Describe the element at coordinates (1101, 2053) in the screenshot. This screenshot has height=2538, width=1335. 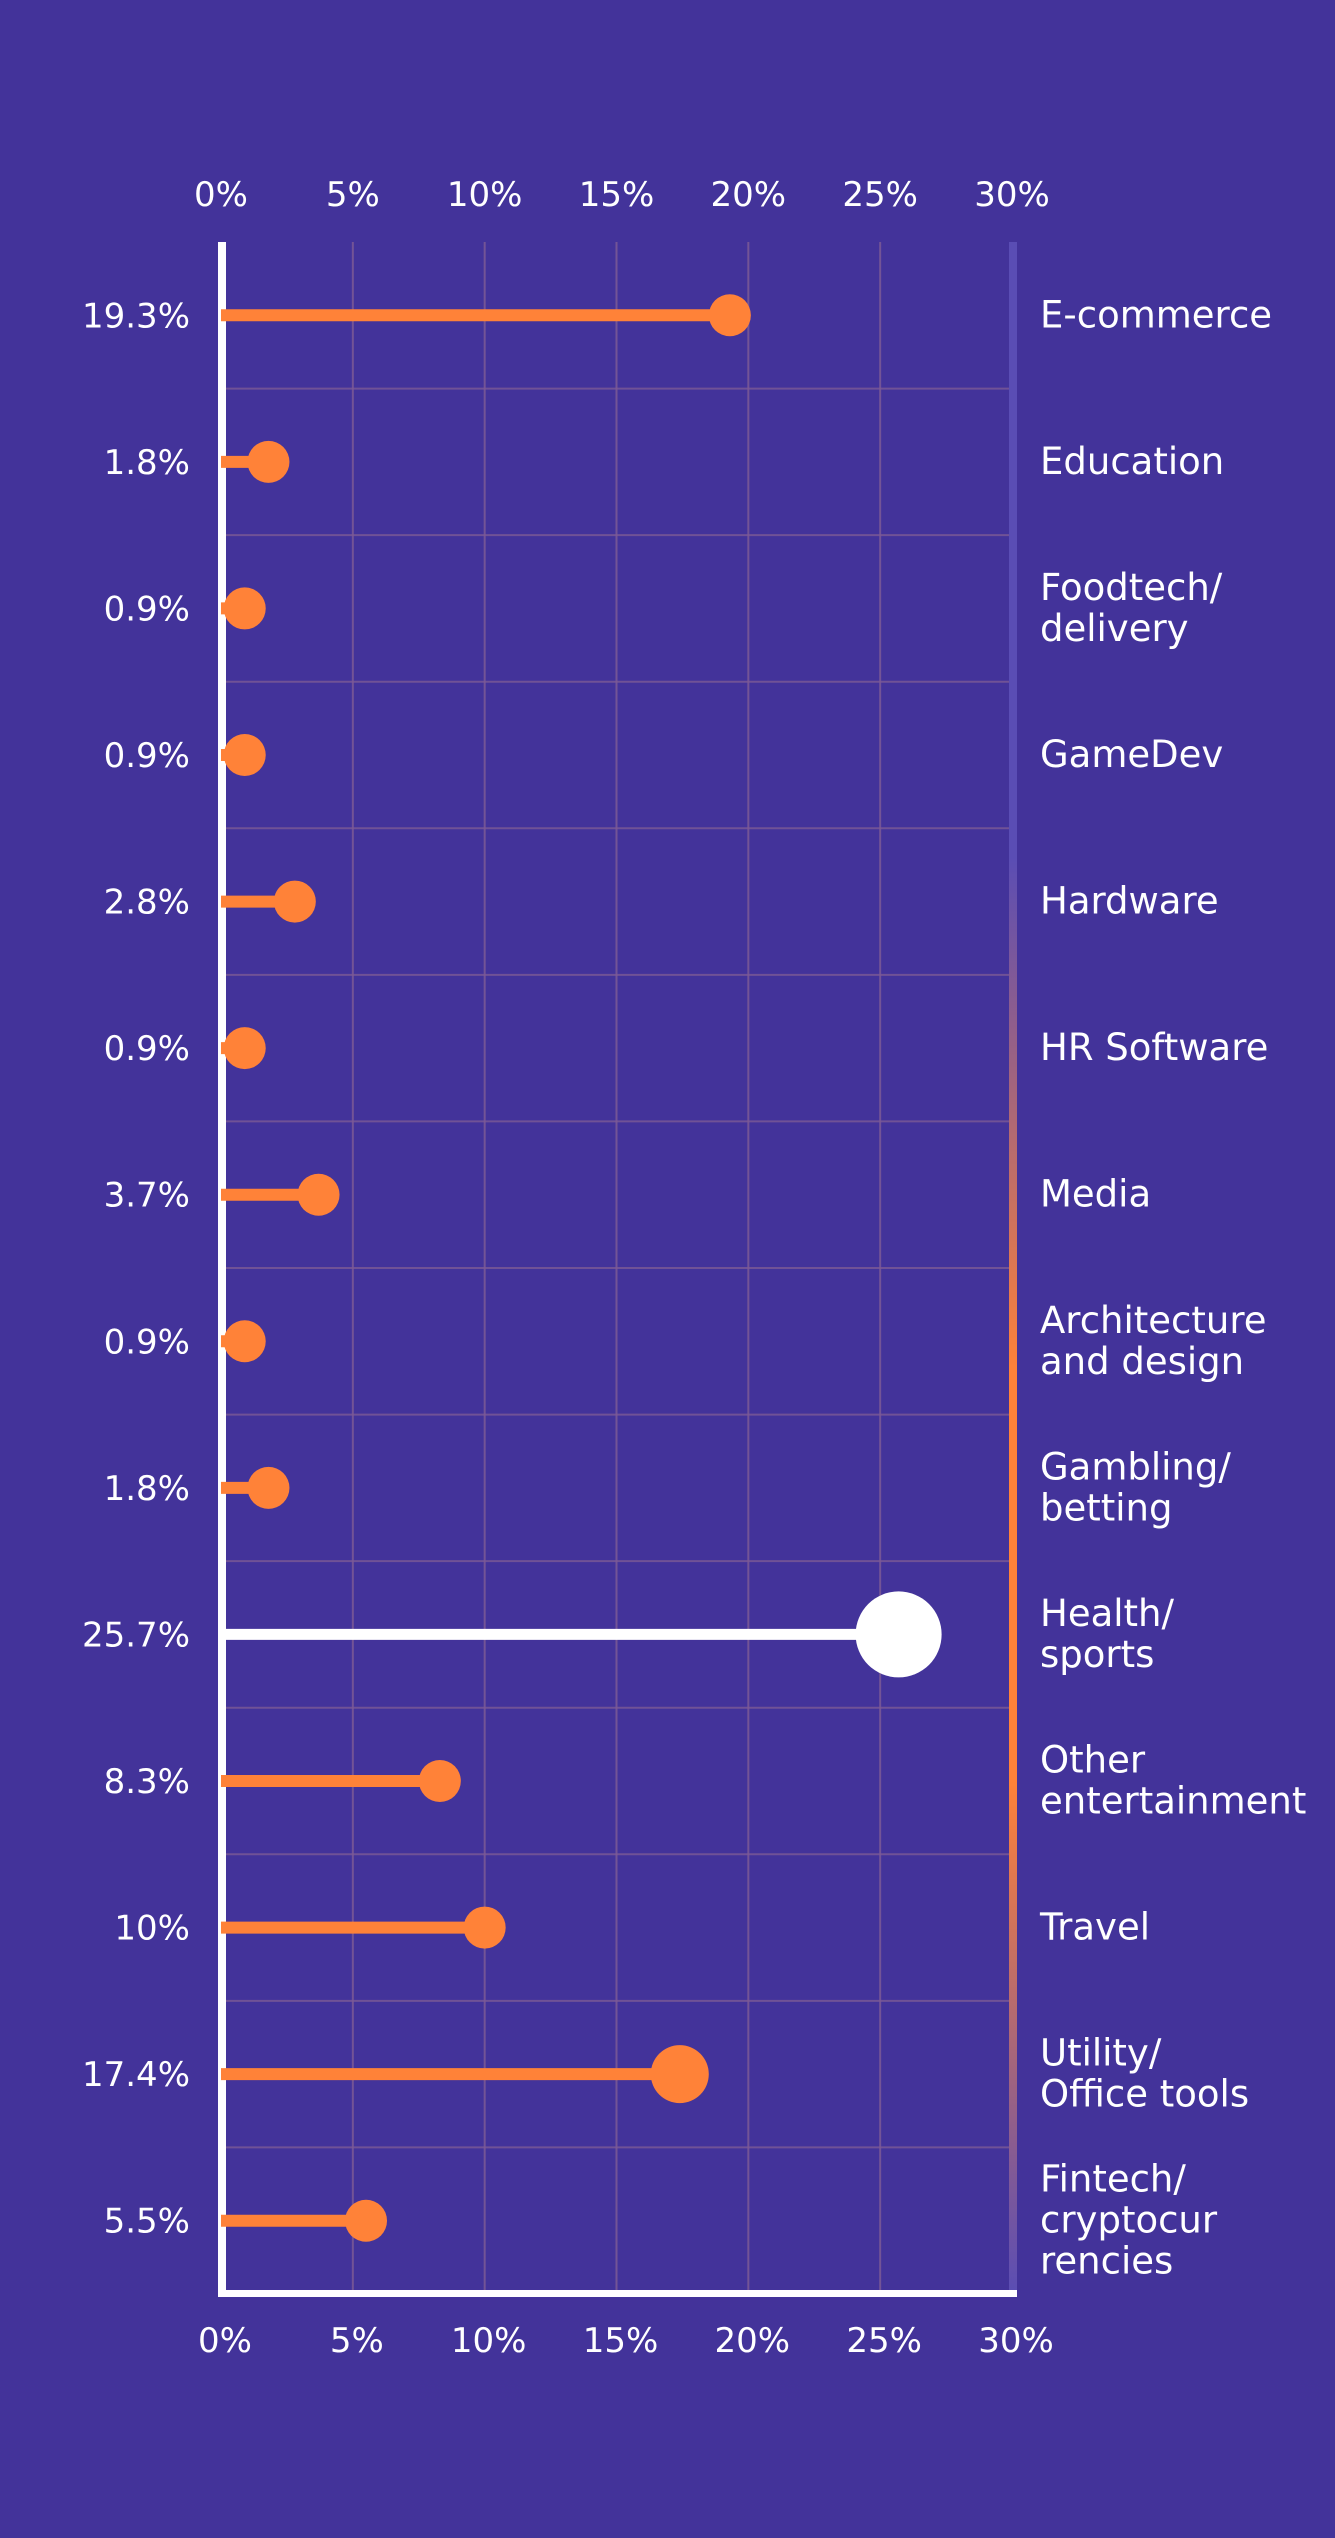
I see `category-label-line: Utility/` at that location.